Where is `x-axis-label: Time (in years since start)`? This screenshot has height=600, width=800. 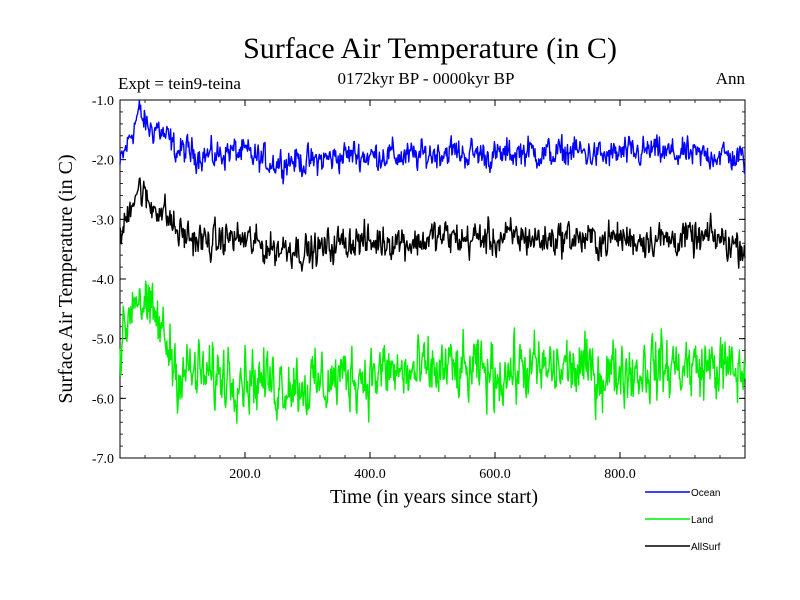 x-axis-label: Time (in years since start) is located at coordinates (434, 497).